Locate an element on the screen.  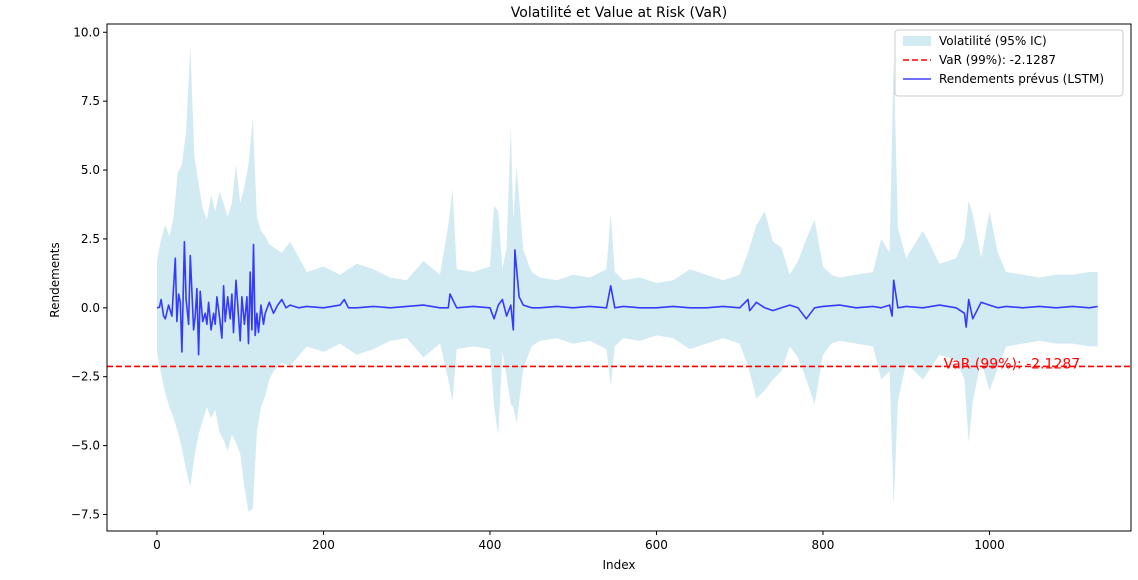
legend-label: Rendements prévus (LSTM) is located at coordinates (1021, 79).